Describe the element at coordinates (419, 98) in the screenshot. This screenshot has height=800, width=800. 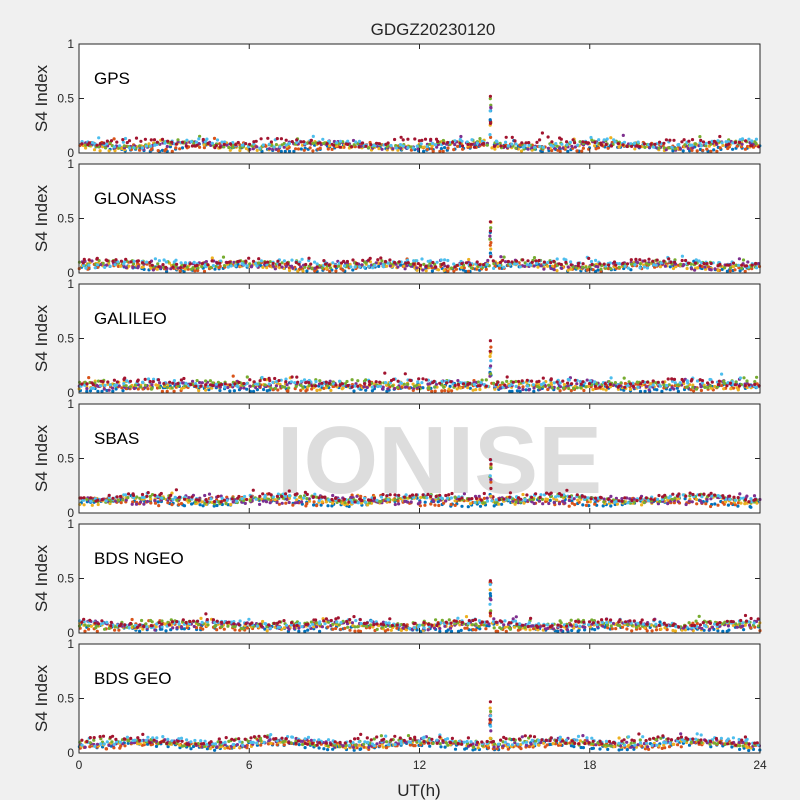
I see `plot-area` at that location.